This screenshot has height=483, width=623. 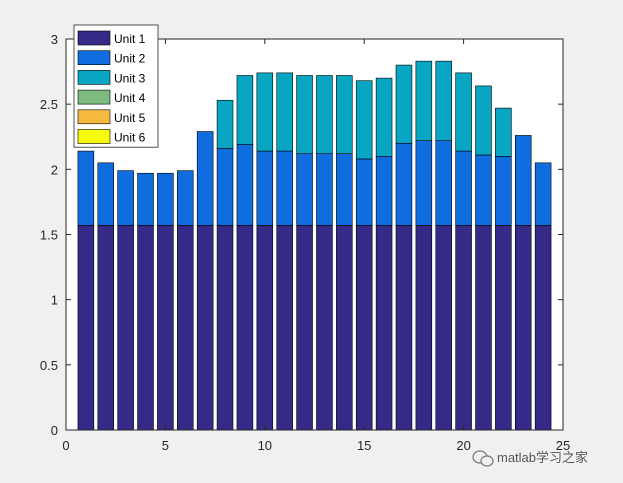 What do you see at coordinates (130, 98) in the screenshot?
I see `legend-label-4: Unit 4` at bounding box center [130, 98].